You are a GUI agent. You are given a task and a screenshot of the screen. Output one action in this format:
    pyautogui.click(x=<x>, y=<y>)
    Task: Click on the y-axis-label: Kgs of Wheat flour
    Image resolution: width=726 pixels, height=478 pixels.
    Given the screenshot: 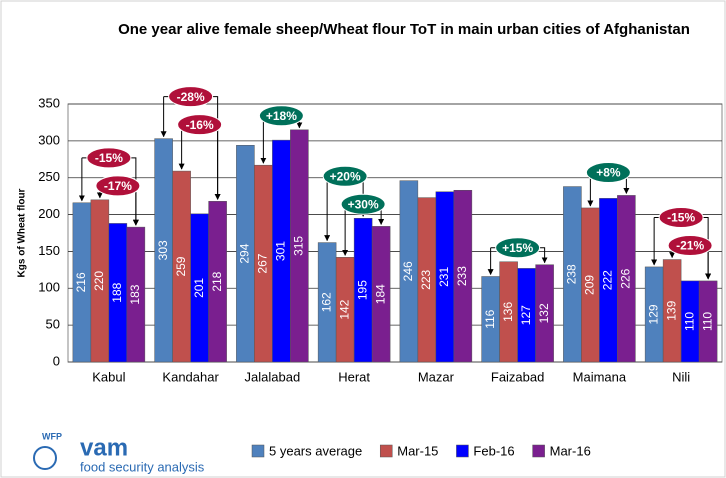 What is the action you would take?
    pyautogui.click(x=22, y=232)
    